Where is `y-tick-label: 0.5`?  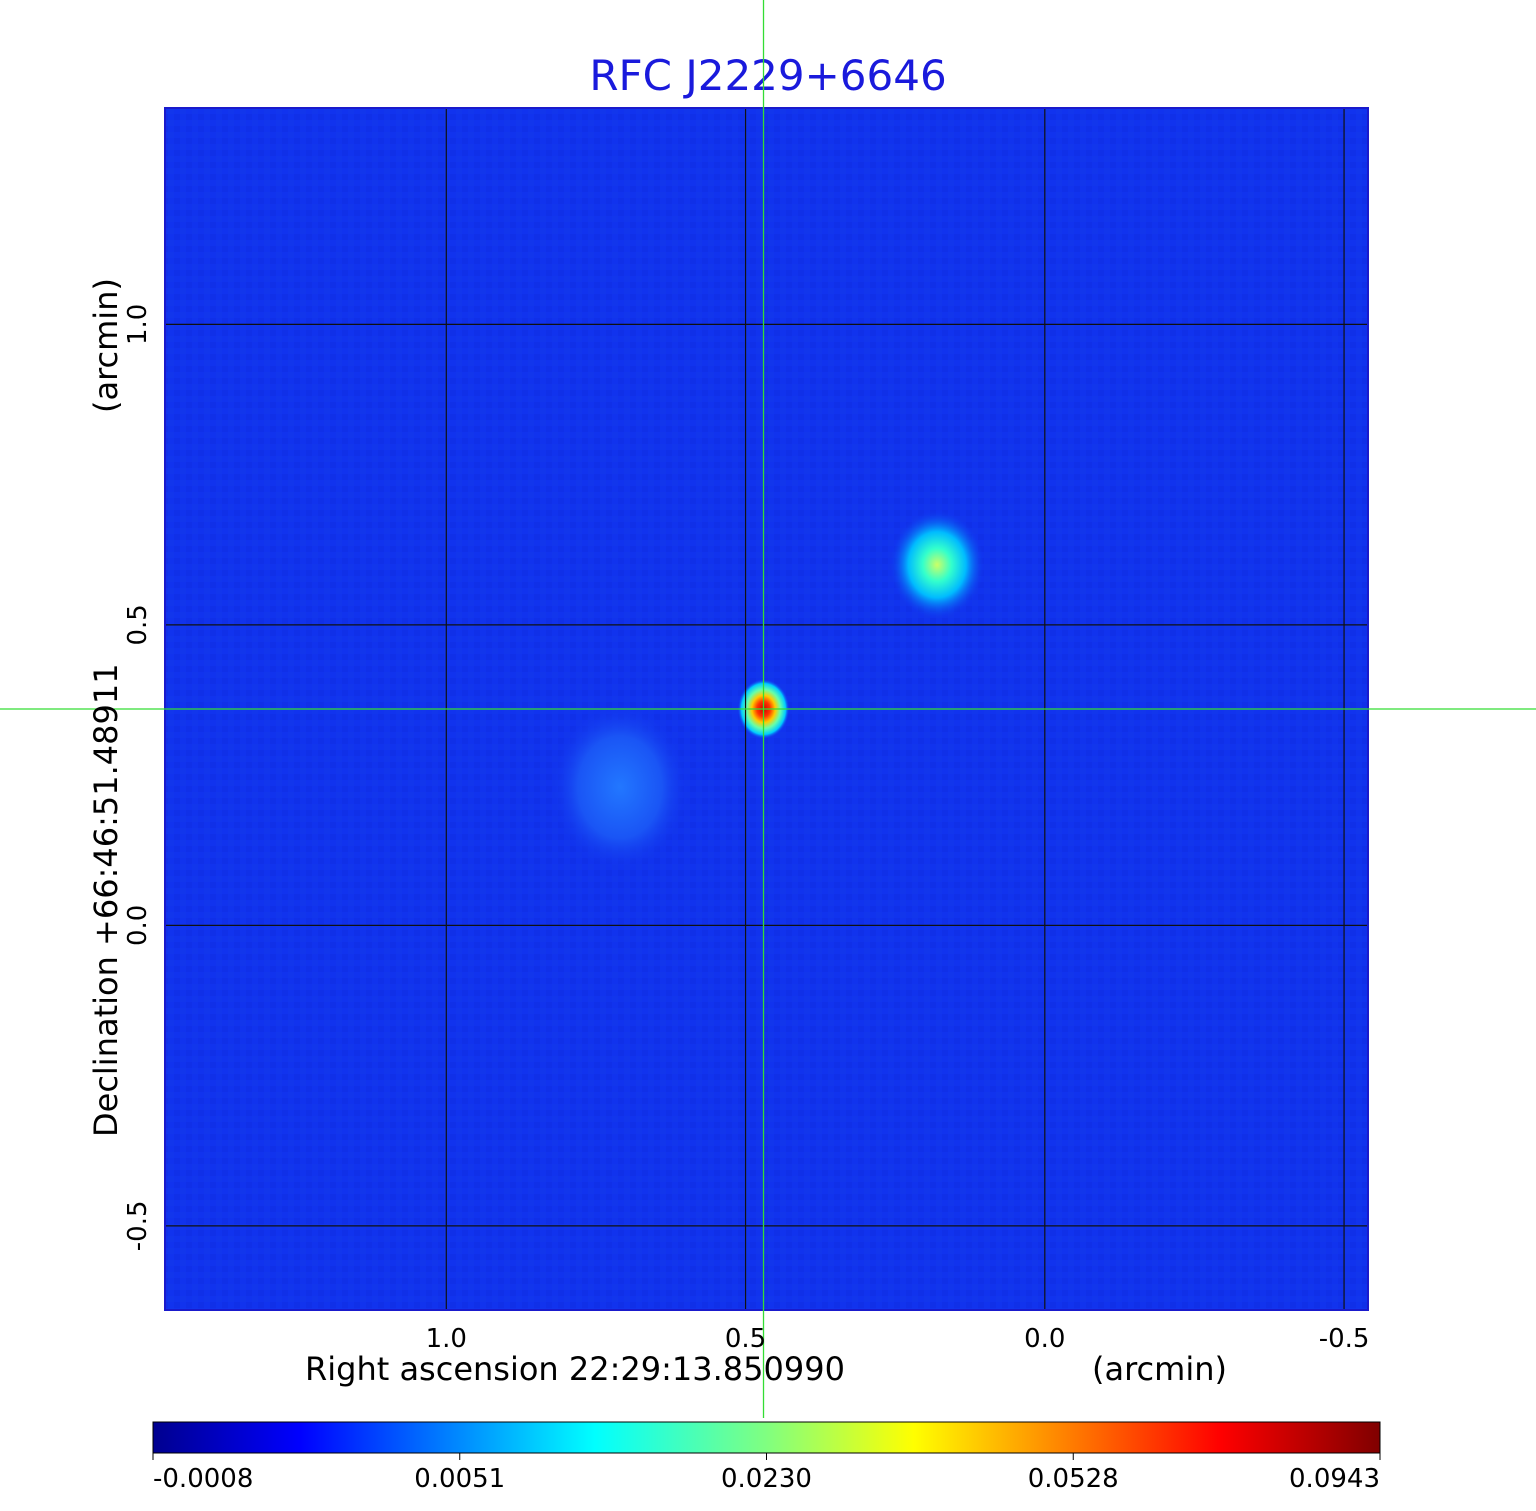
y-tick-label: 0.5 is located at coordinates (138, 624).